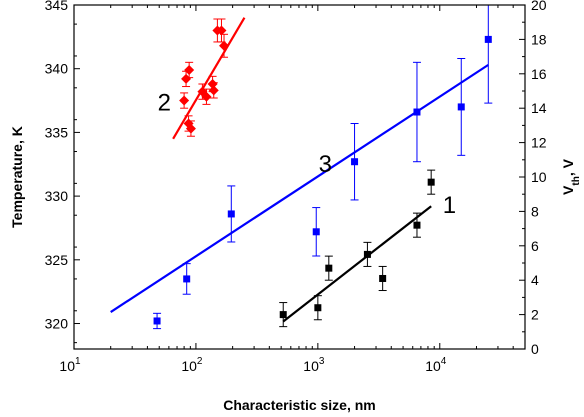  What do you see at coordinates (299, 405) in the screenshot?
I see `x-axis-title: Characteristic size, nm` at bounding box center [299, 405].